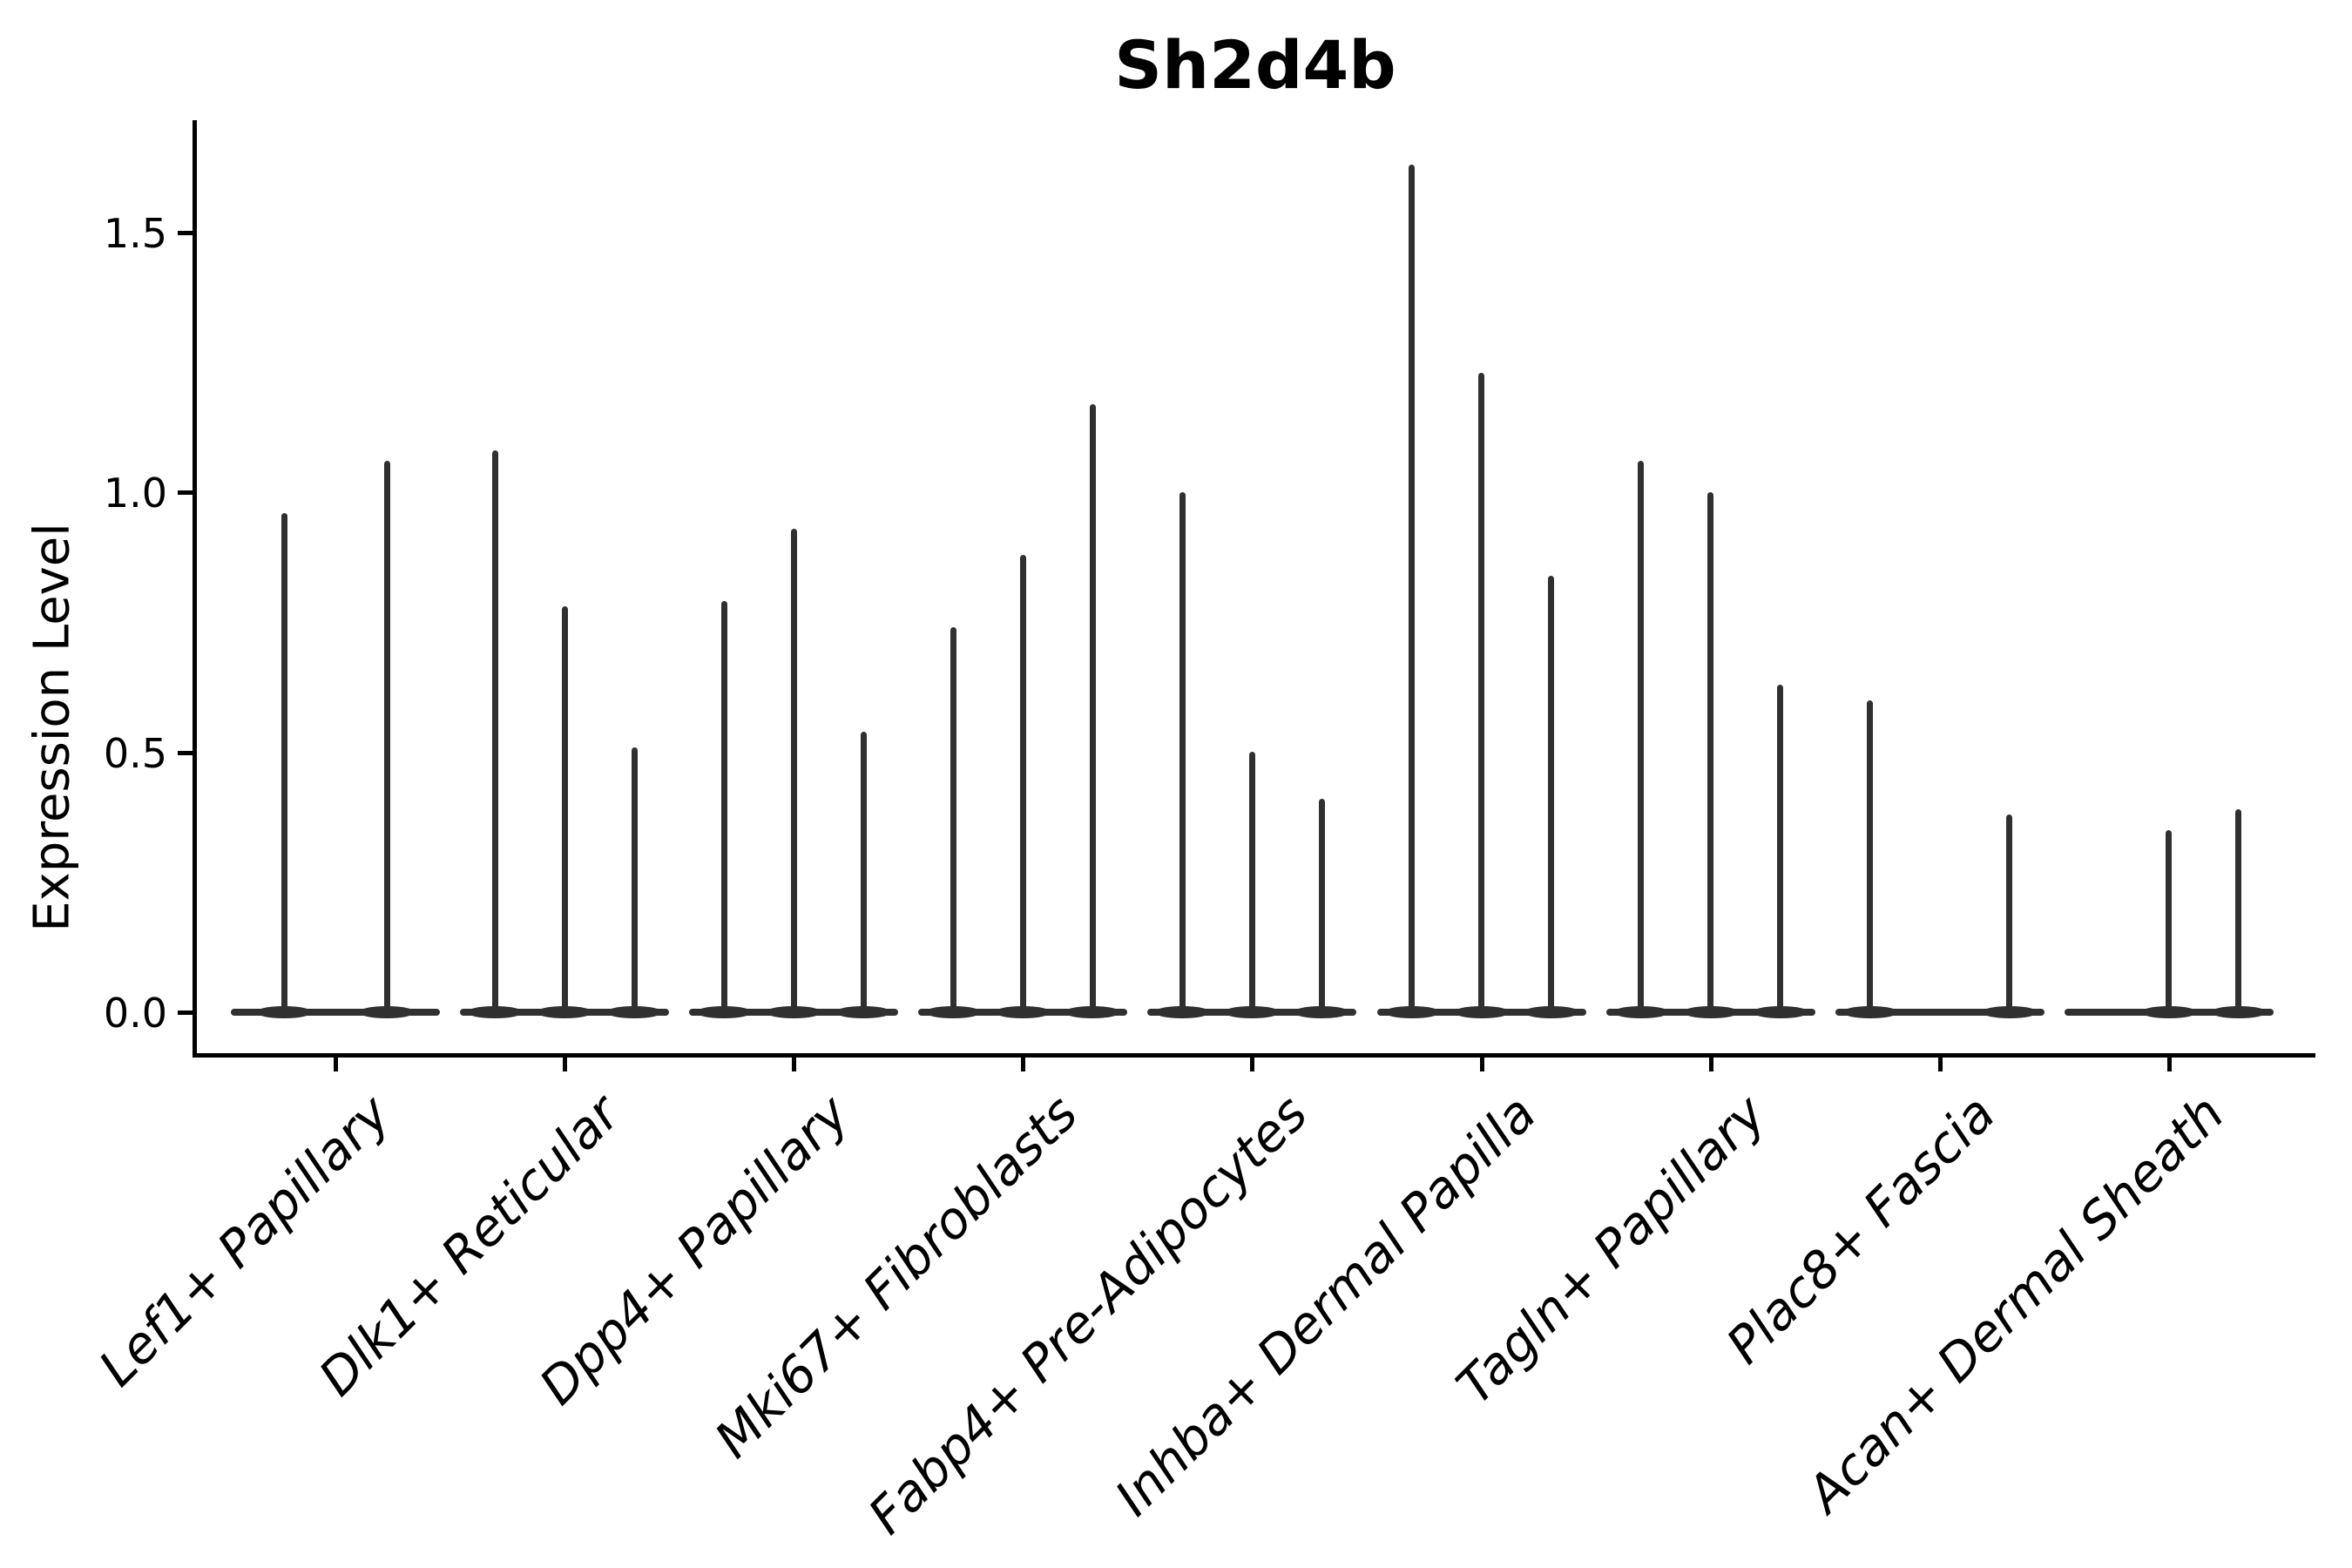 This screenshot has width=2352, height=1568. What do you see at coordinates (195, 589) in the screenshot?
I see `y-axis-spine` at bounding box center [195, 589].